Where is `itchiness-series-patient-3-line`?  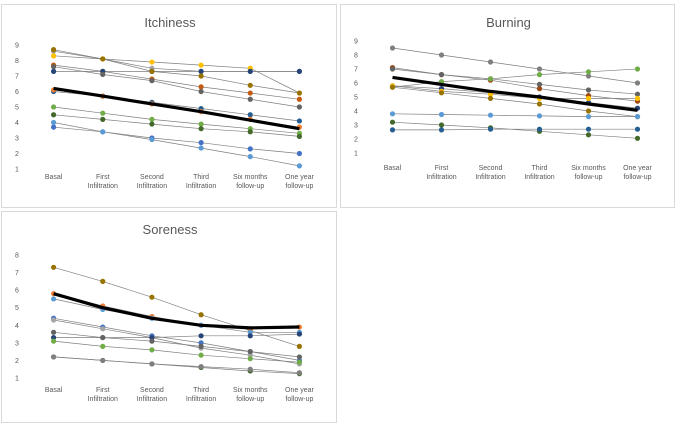
itchiness-series-patient-3-line is located at coordinates (176, 74).